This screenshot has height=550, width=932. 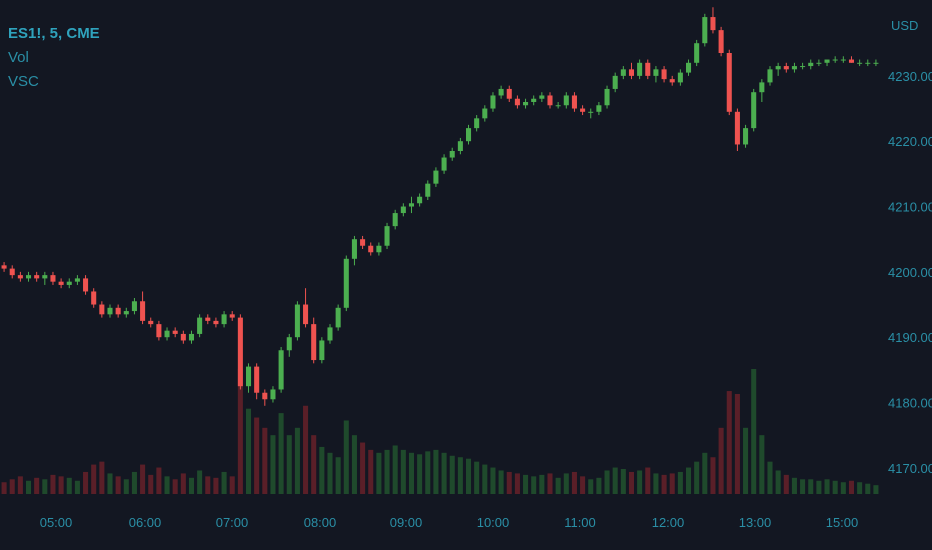 What do you see at coordinates (910, 403) in the screenshot?
I see `price-tick-label: 4180.00` at bounding box center [910, 403].